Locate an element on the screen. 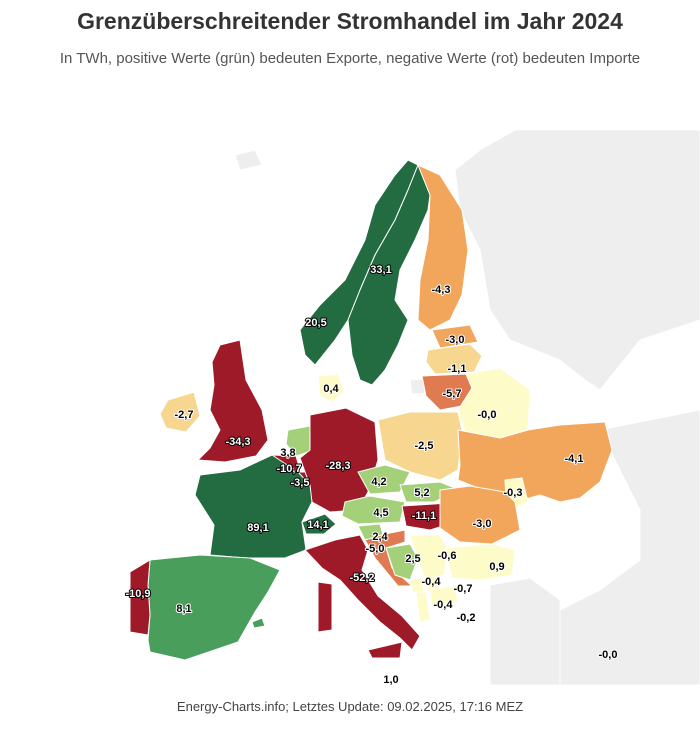  value-label-mk: -0,2 is located at coordinates (466, 618).